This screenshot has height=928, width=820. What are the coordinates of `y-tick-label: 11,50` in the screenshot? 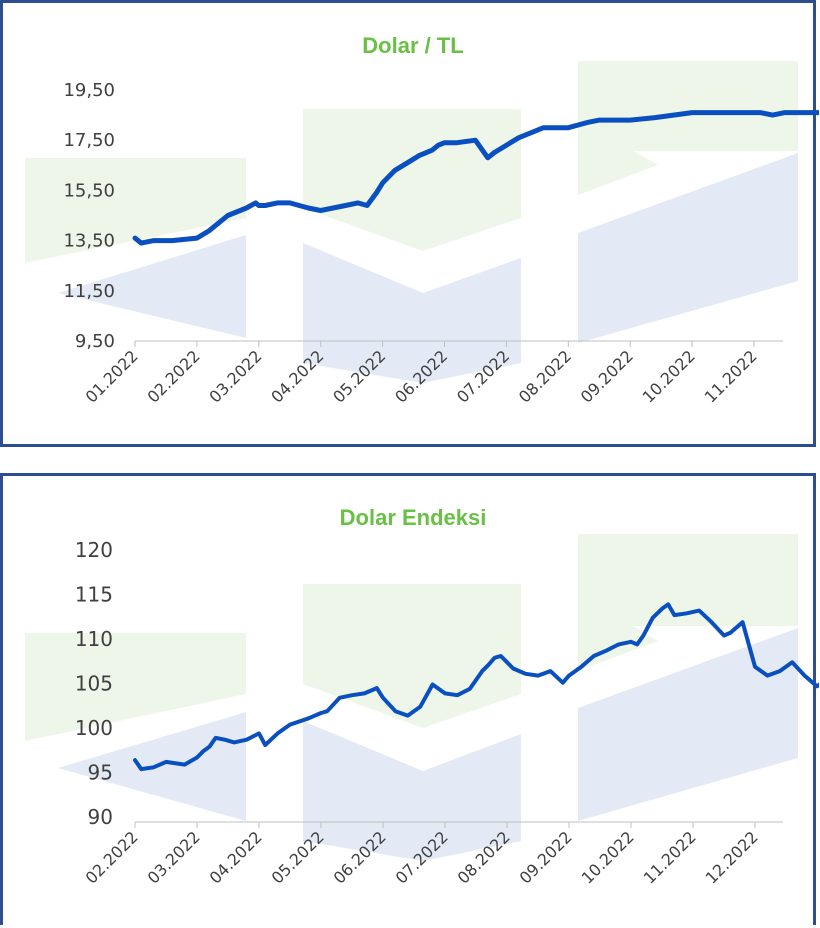 It's located at (89, 291).